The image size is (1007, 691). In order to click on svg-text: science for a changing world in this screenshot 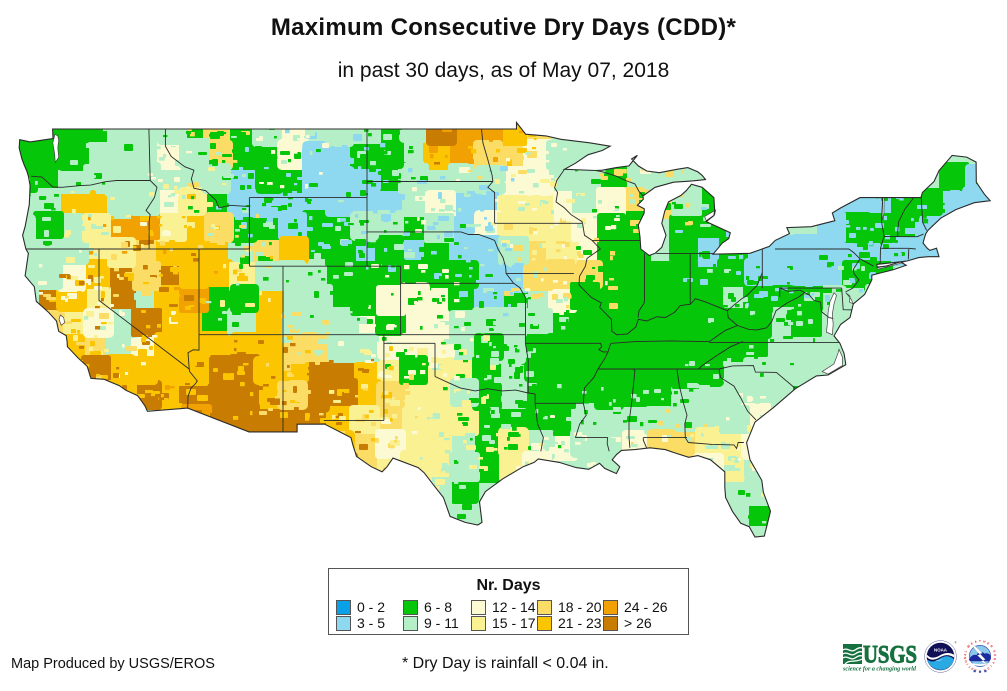, I will do `click(880, 669)`.